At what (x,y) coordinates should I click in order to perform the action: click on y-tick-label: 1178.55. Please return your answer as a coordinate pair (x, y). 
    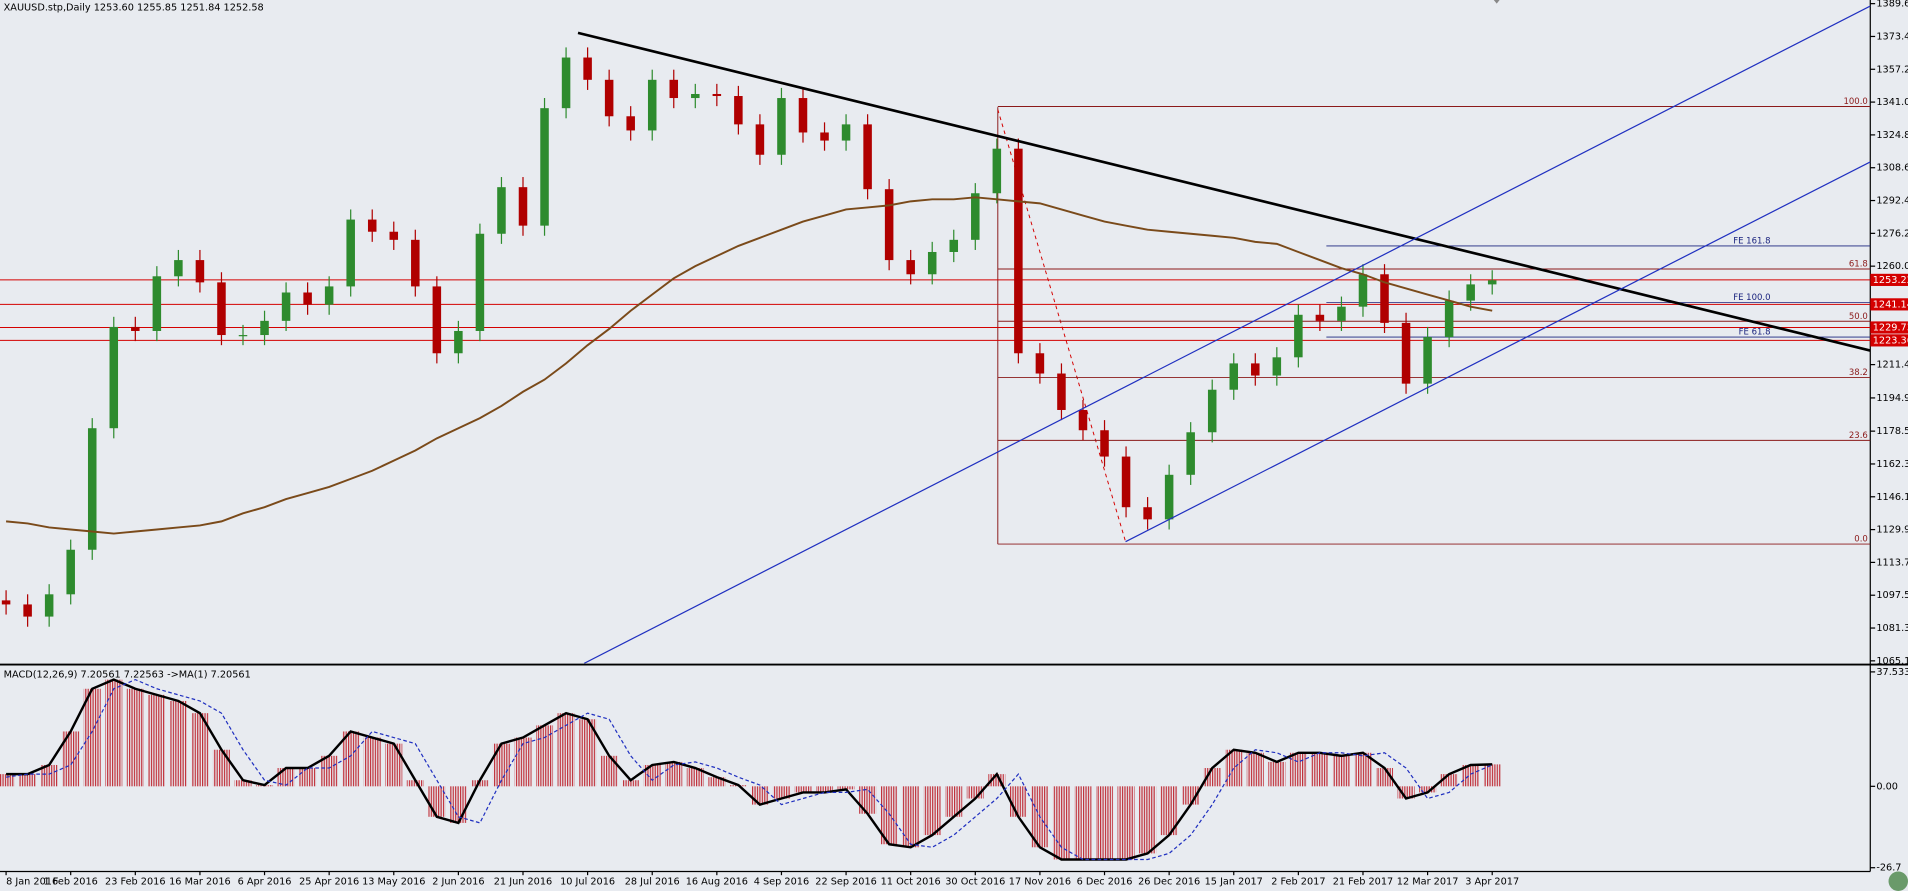
    Looking at the image, I should click on (1892, 431).